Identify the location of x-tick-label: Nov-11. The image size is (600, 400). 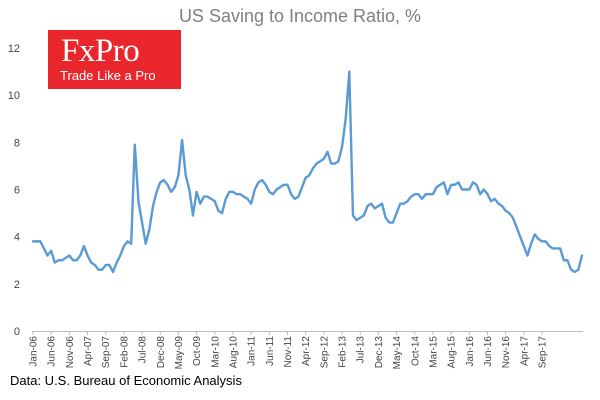
(288, 352).